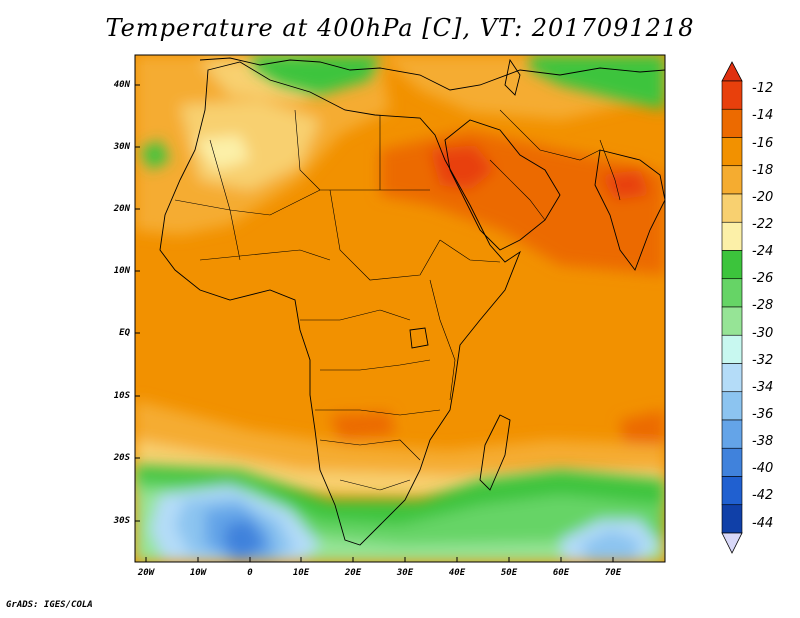  I want to click on field-minus24-central-asia, so click(597, 82).